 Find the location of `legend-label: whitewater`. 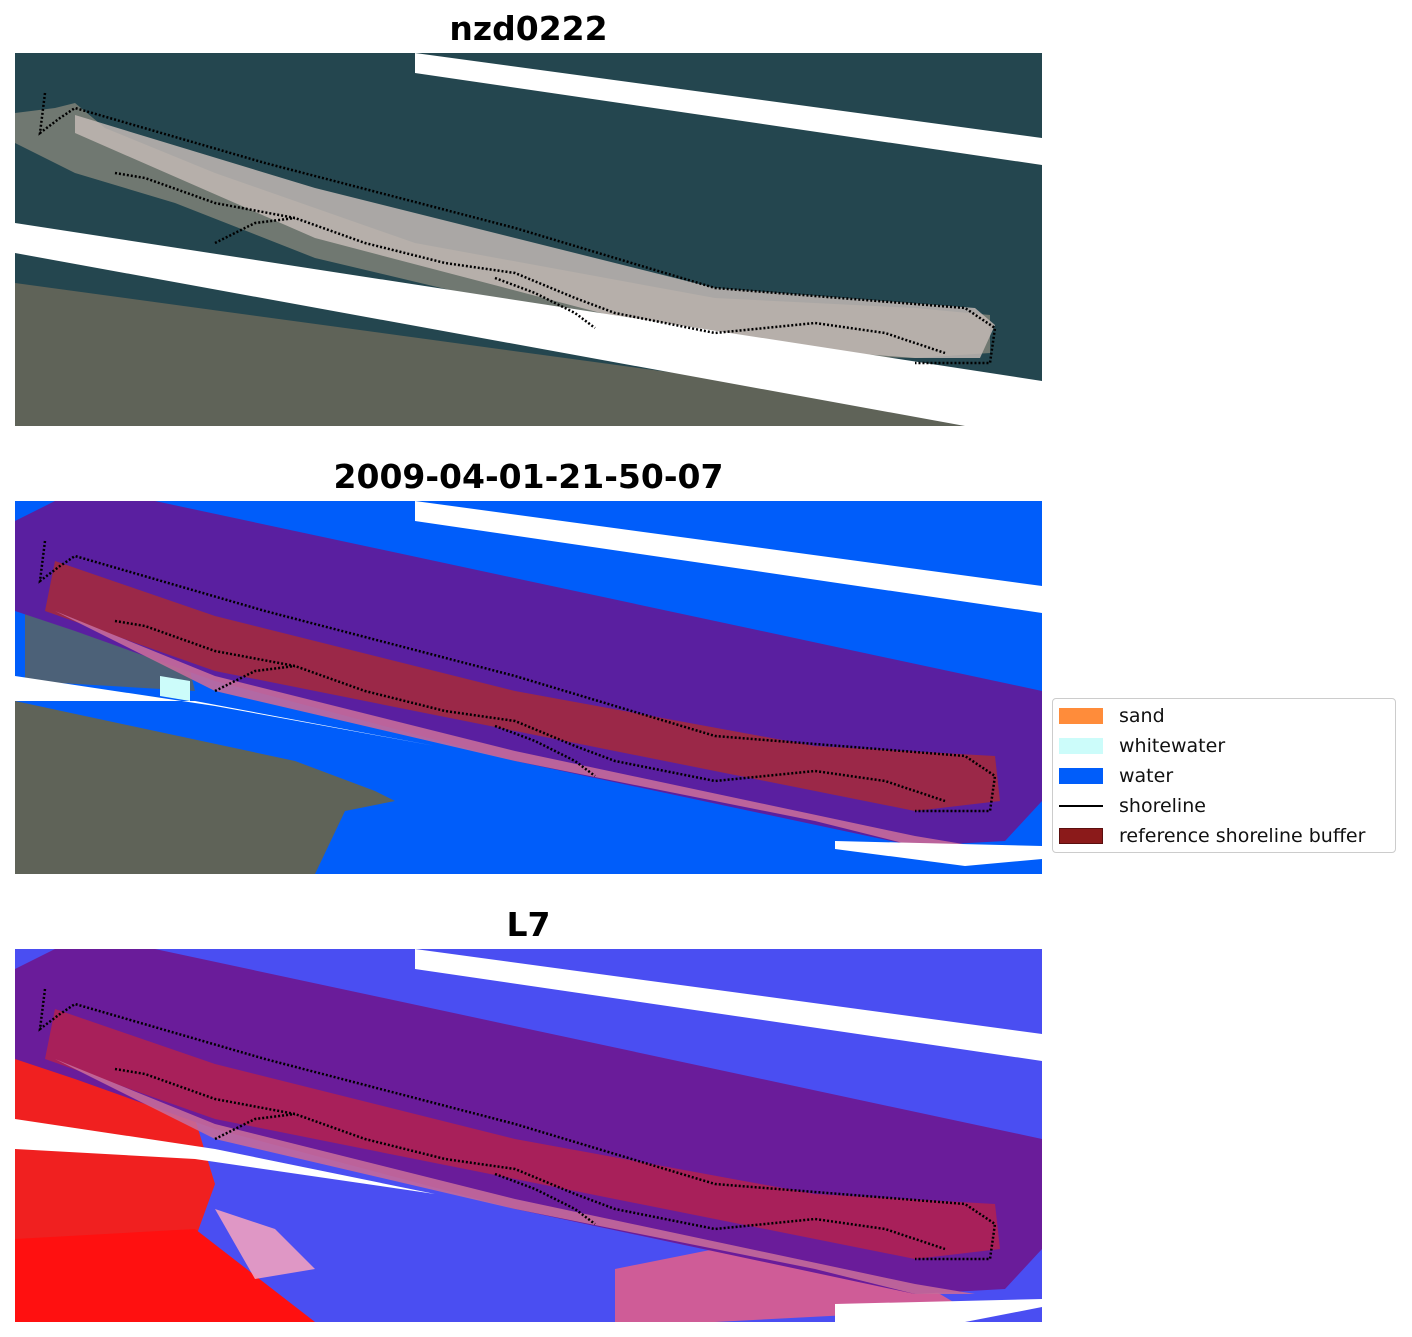

legend-label: whitewater is located at coordinates (1172, 746).